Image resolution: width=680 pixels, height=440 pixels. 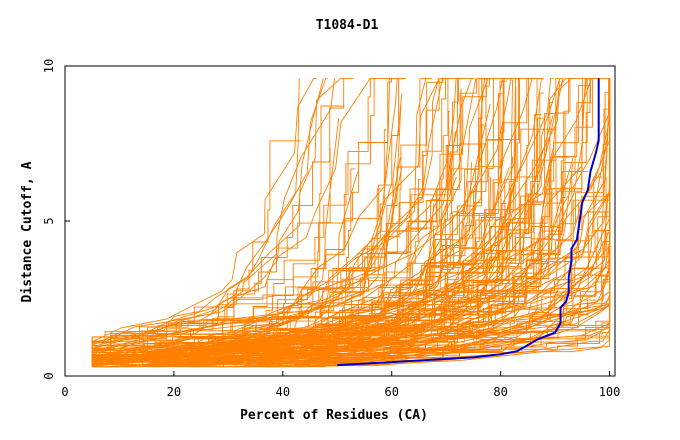 What do you see at coordinates (347, 25) in the screenshot?
I see `chart-title: T1084-D1` at bounding box center [347, 25].